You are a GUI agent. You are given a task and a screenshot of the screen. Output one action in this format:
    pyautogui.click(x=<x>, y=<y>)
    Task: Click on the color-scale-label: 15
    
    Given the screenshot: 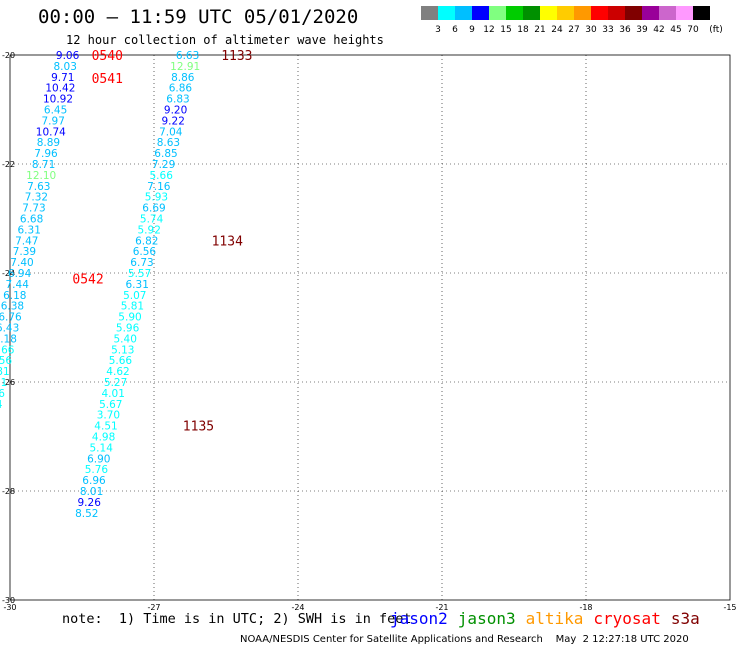 What is the action you would take?
    pyautogui.click(x=506, y=30)
    